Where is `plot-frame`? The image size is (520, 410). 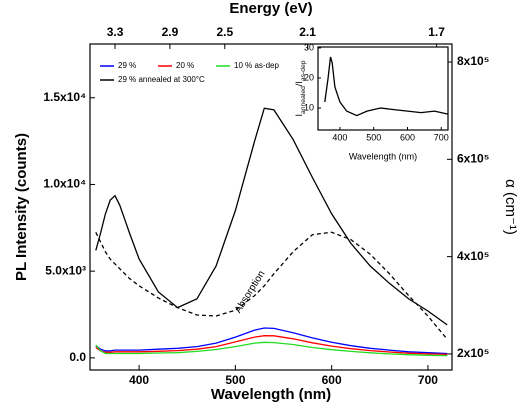 plot-frame is located at coordinates (383, 88).